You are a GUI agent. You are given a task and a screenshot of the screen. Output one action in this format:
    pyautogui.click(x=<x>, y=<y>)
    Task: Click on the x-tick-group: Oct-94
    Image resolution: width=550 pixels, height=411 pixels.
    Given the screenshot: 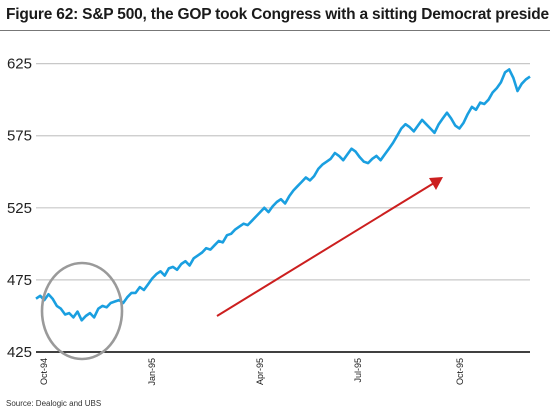 What is the action you would take?
    pyautogui.click(x=44, y=371)
    